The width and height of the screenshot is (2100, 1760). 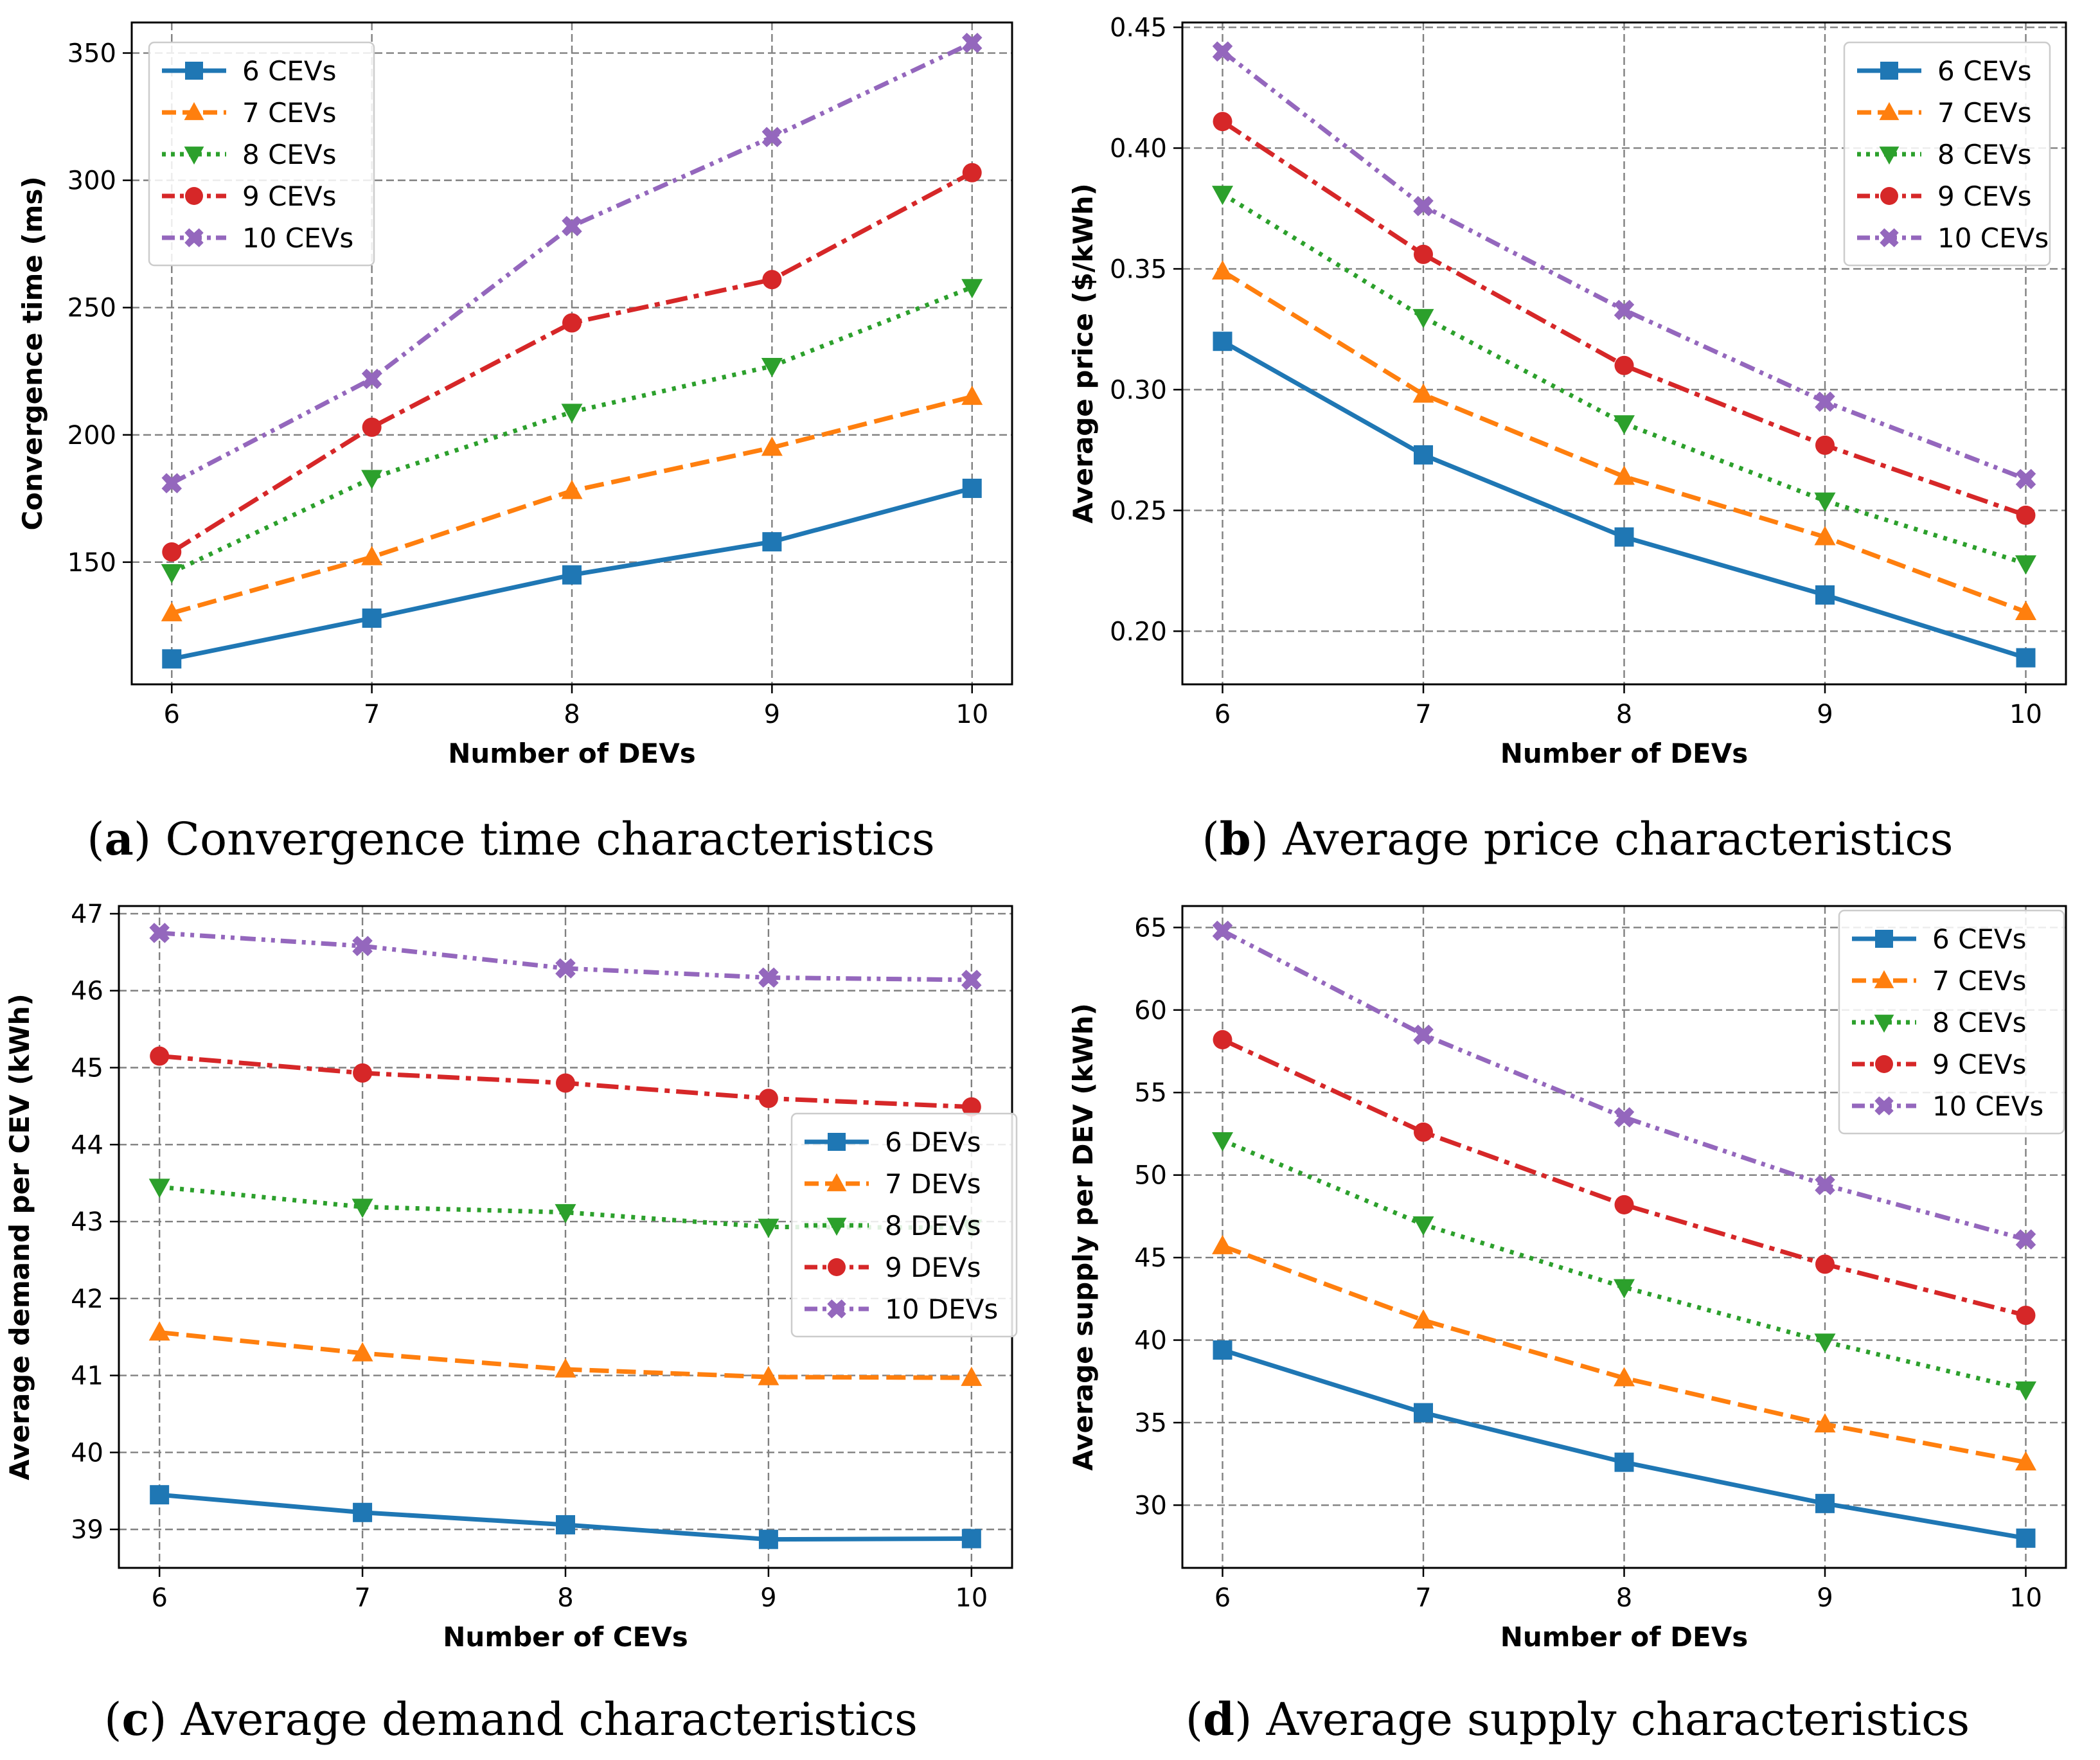 What do you see at coordinates (1138, 390) in the screenshot?
I see `y-tick-label: 0.30` at bounding box center [1138, 390].